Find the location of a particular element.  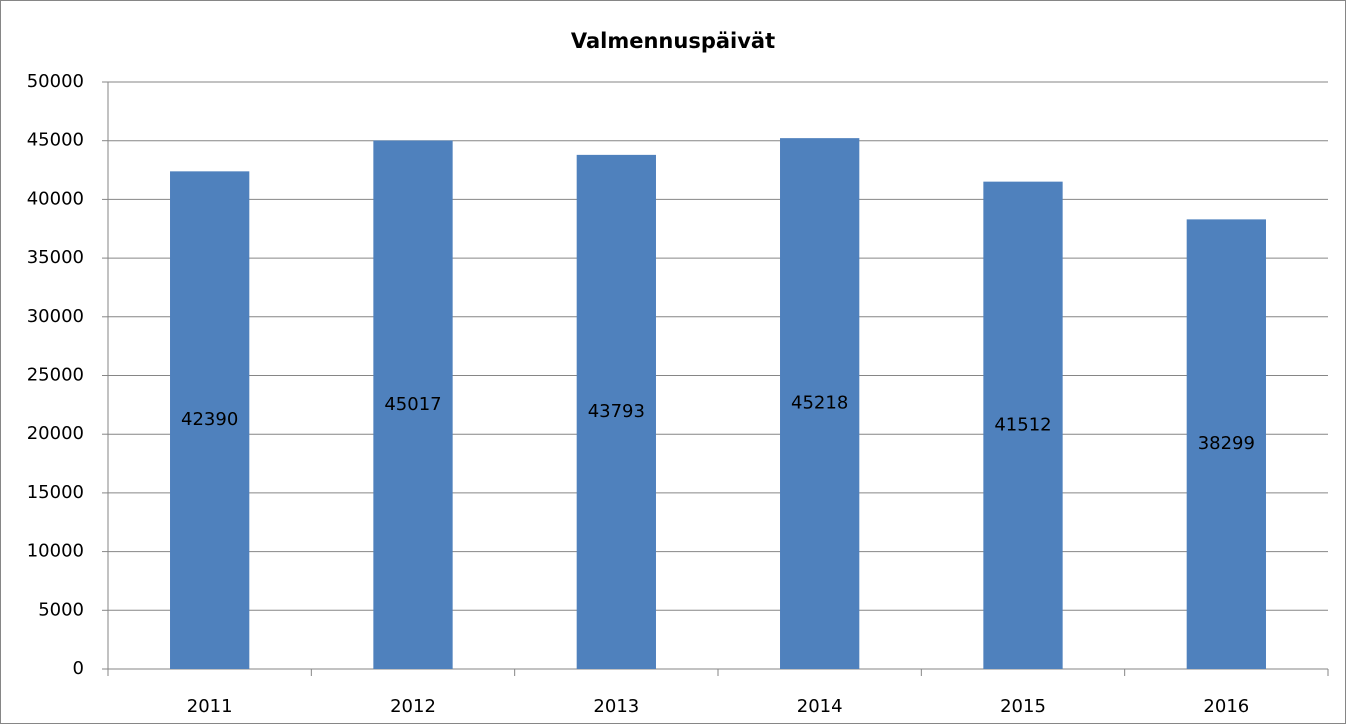

x-tick-label: 2011 is located at coordinates (210, 706).